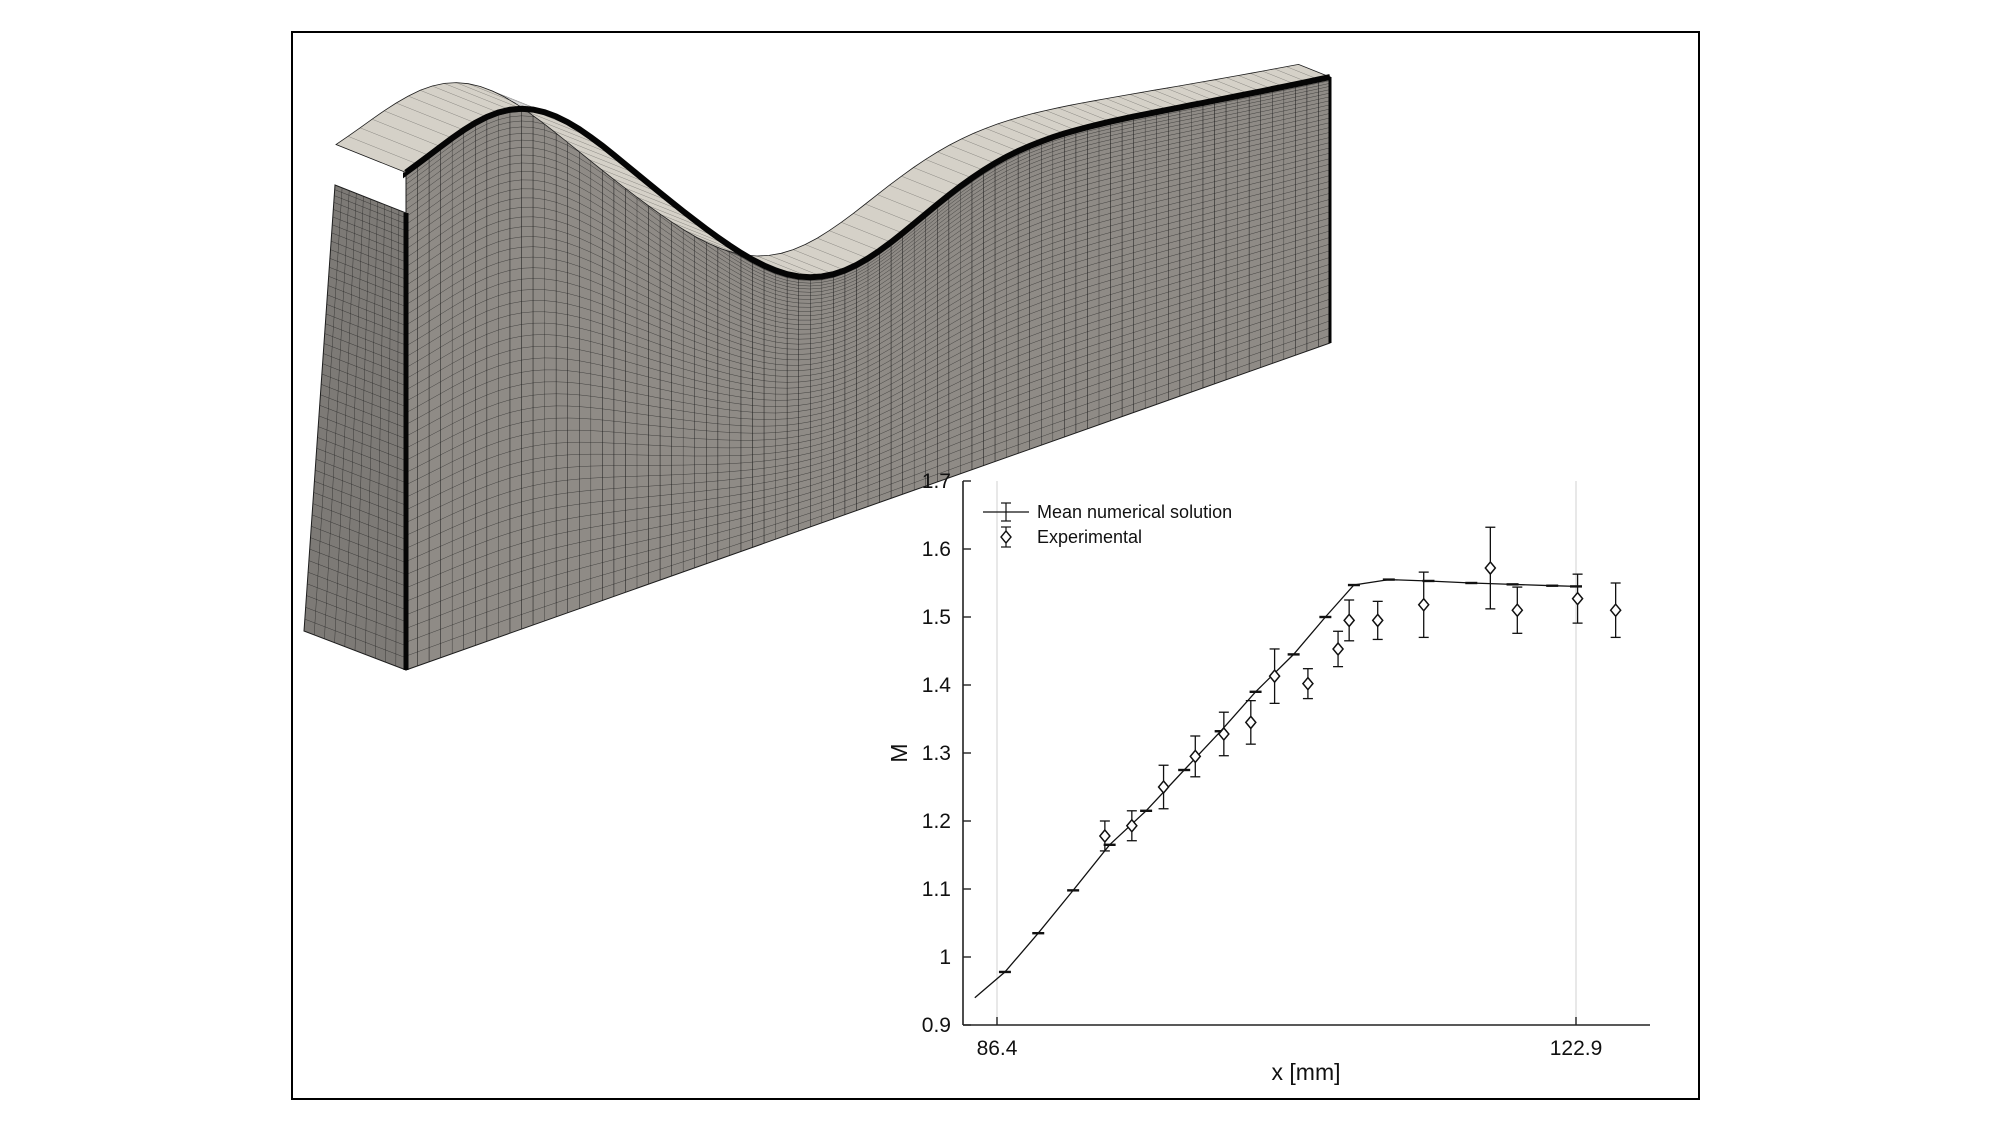  Describe the element at coordinates (1275, 788) in the screenshot. I see `numerical-solution-line` at that location.